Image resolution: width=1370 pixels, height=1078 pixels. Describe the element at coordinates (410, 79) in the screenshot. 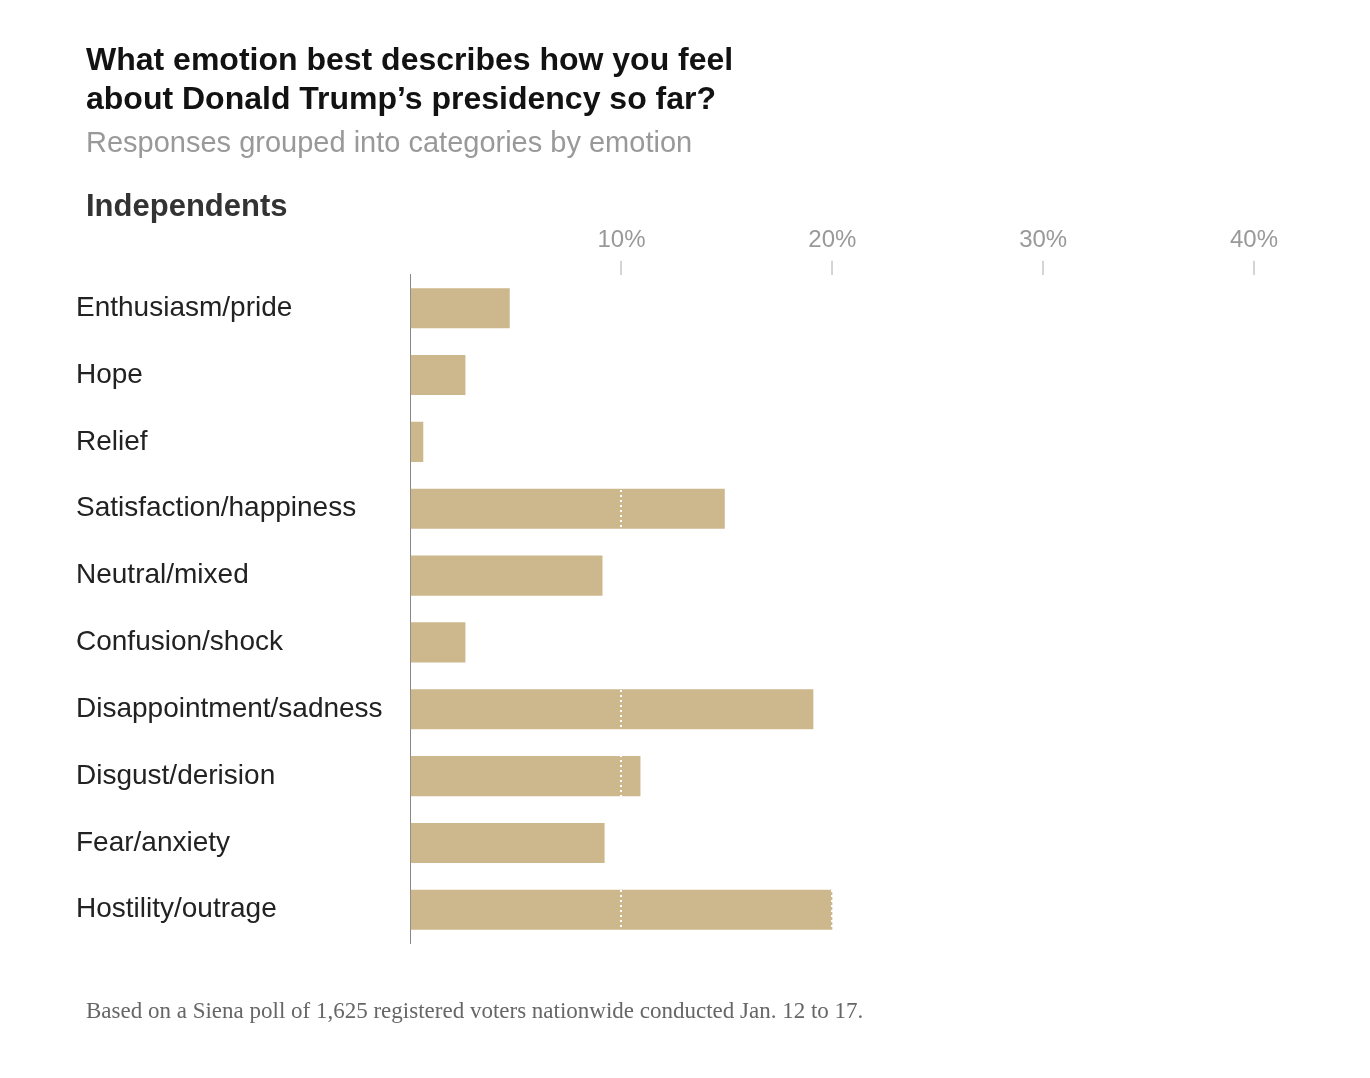

I see `chart-title: What emotion best describes how you feel about Donald Trump’s presidency so far?` at that location.